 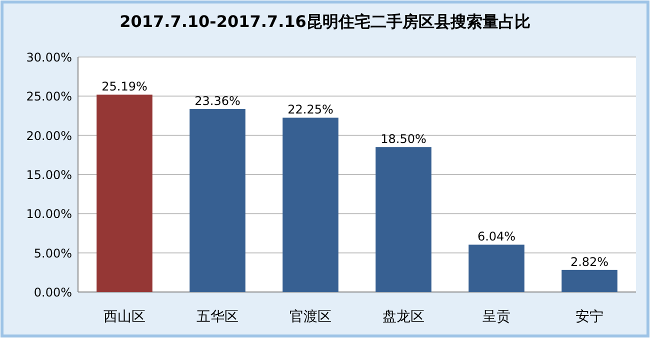 What do you see at coordinates (217, 317) in the screenshot?
I see `x-tick-label: 五华区` at bounding box center [217, 317].